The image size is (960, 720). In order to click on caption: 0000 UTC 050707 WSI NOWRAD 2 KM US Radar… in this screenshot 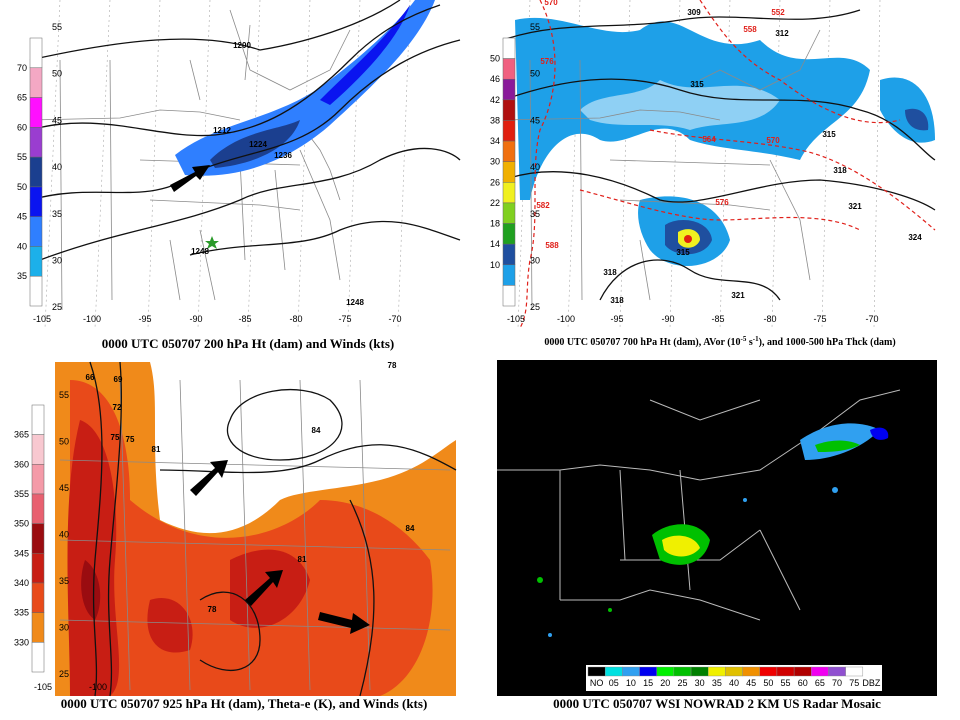, I will do `click(717, 703)`.